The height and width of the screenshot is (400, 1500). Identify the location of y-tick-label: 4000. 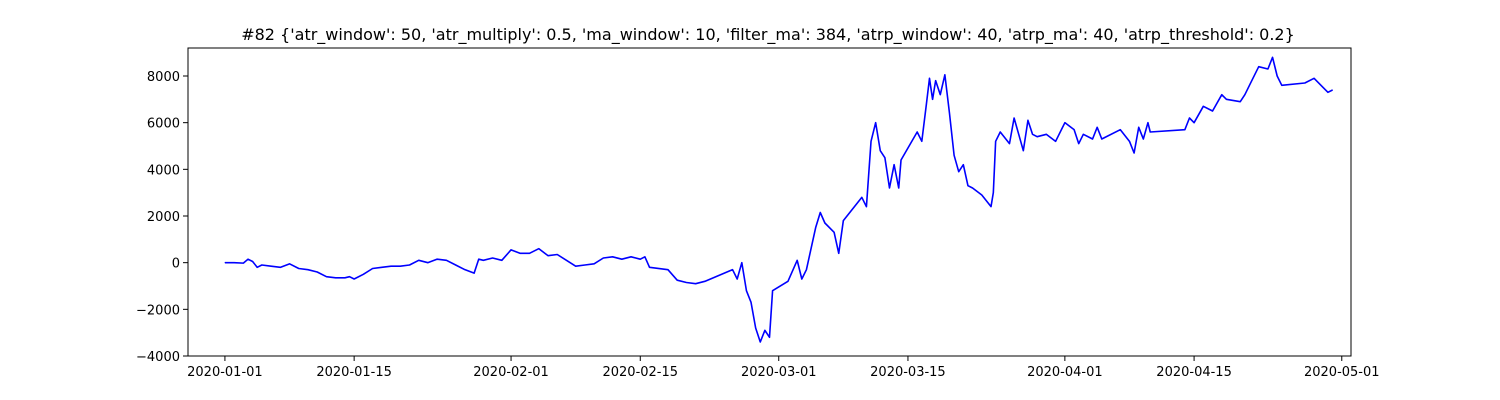
(163, 170).